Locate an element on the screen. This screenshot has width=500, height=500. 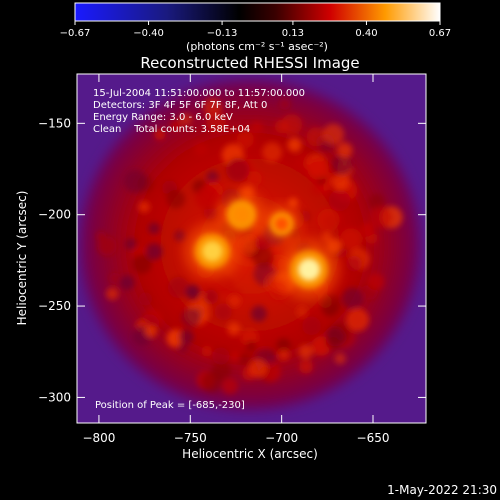
colorbar-tick-label: 0.13 is located at coordinates (293, 33).